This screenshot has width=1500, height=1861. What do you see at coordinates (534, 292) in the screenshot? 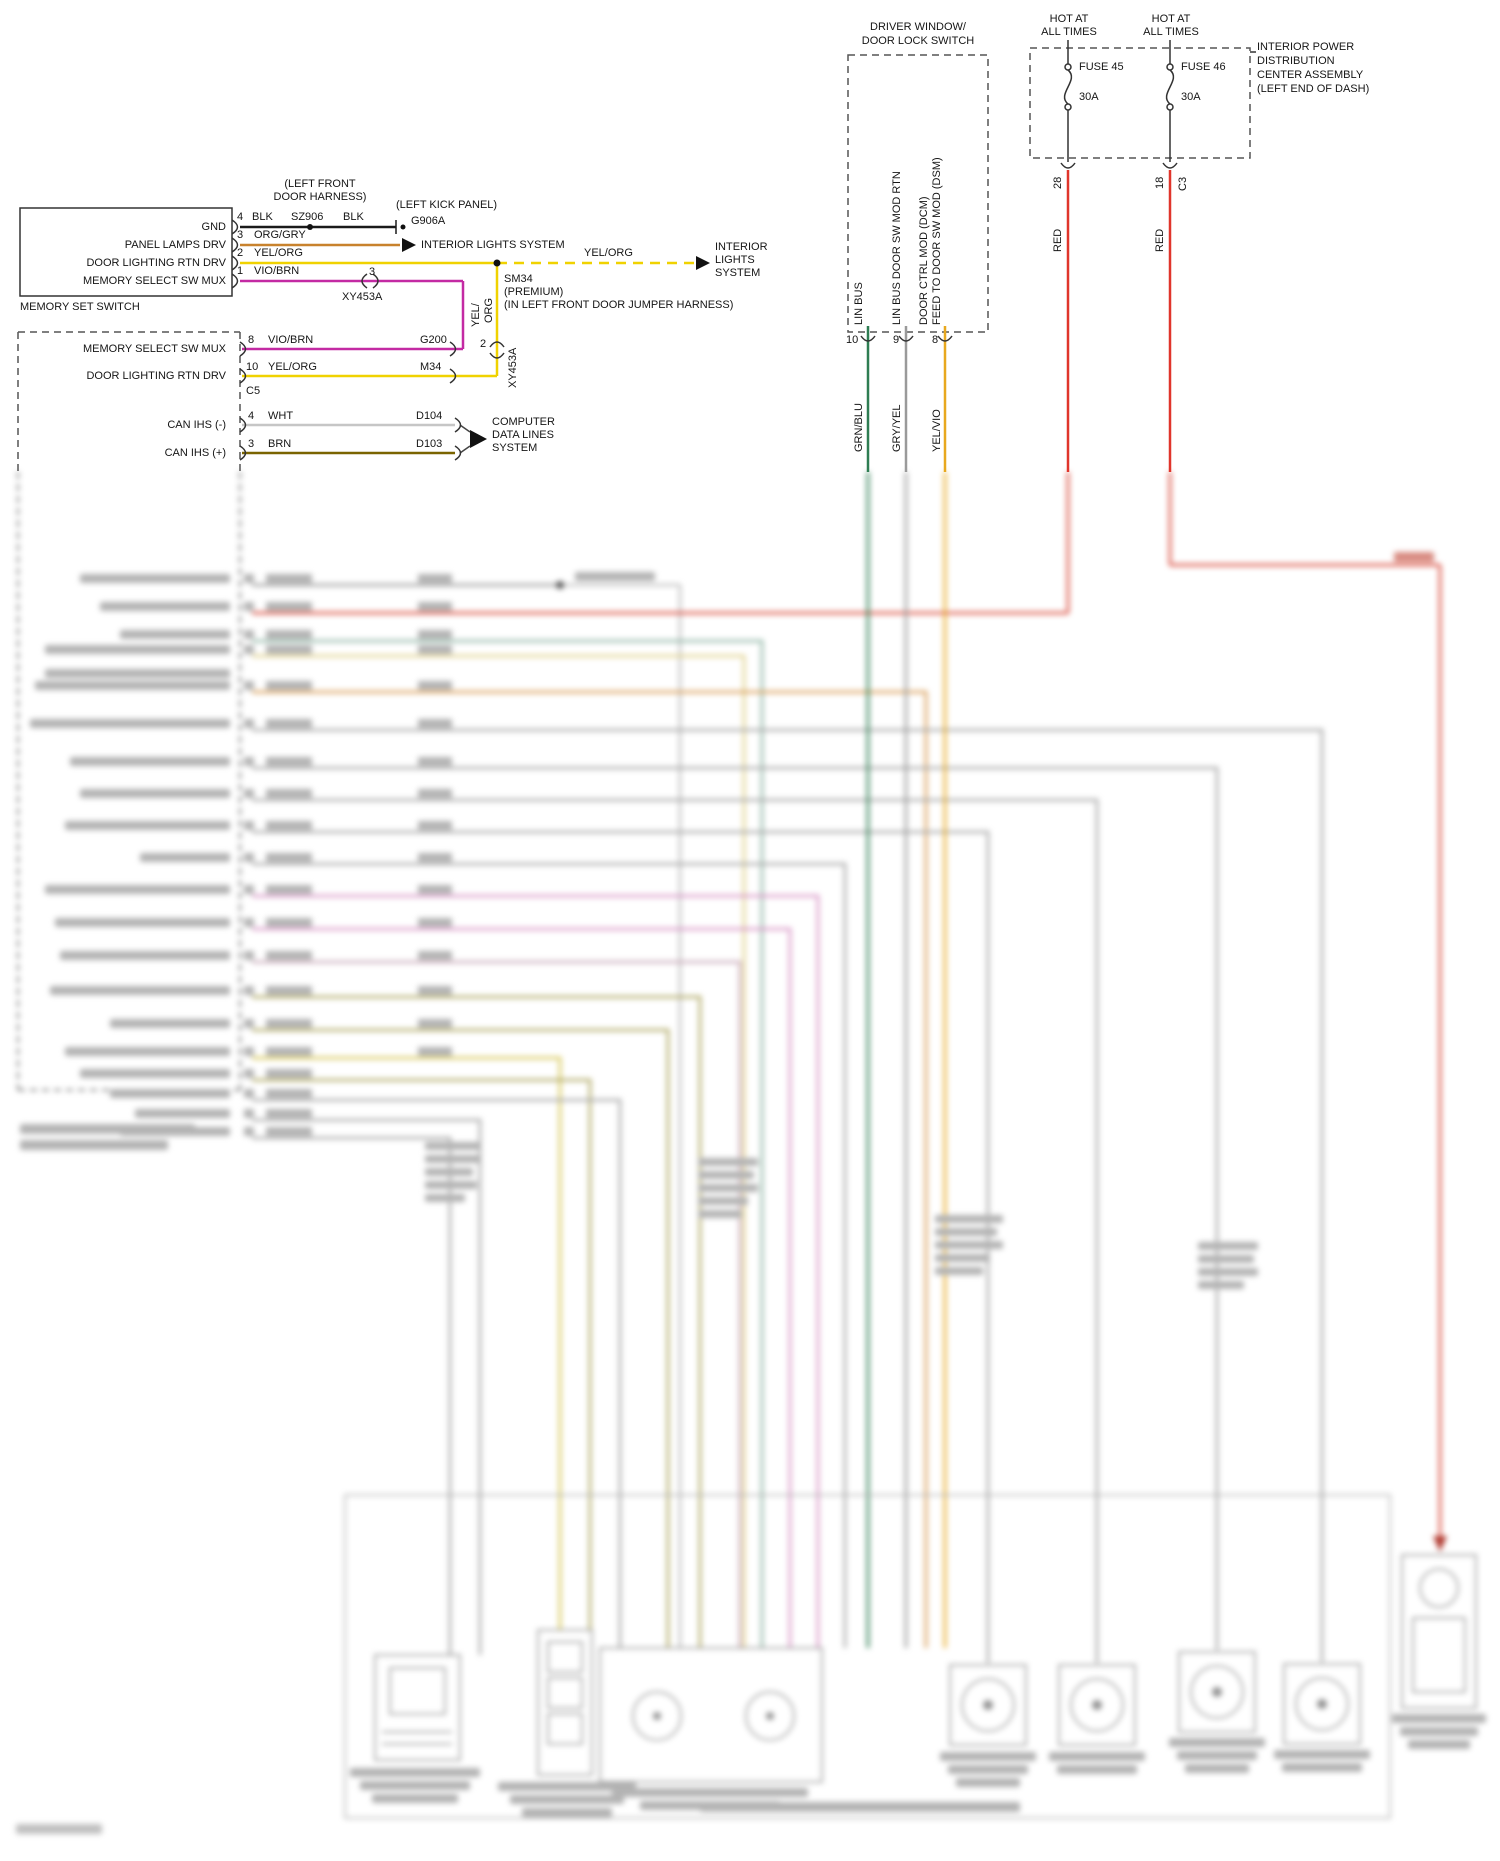
I see `splice-note: (PREMIUM)` at bounding box center [534, 292].